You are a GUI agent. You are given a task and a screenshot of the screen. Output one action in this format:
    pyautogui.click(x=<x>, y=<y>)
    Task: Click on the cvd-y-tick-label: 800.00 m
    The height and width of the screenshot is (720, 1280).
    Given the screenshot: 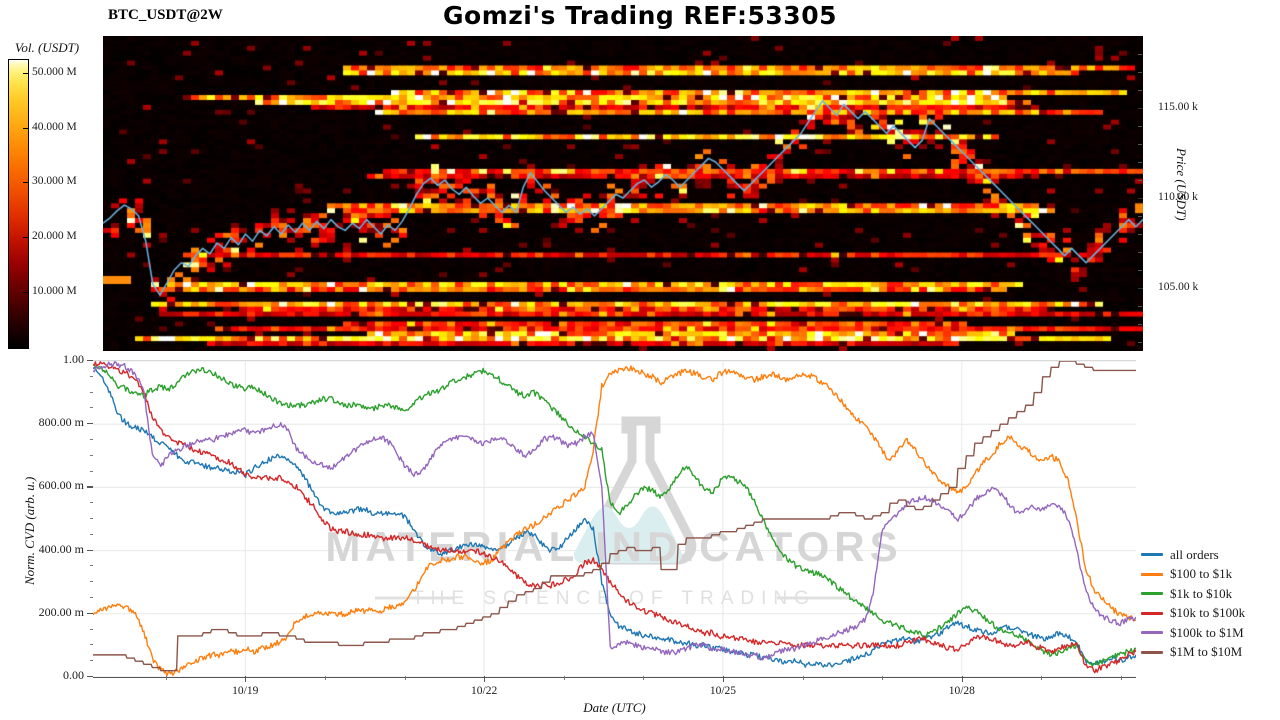 What is the action you would take?
    pyautogui.click(x=61, y=422)
    